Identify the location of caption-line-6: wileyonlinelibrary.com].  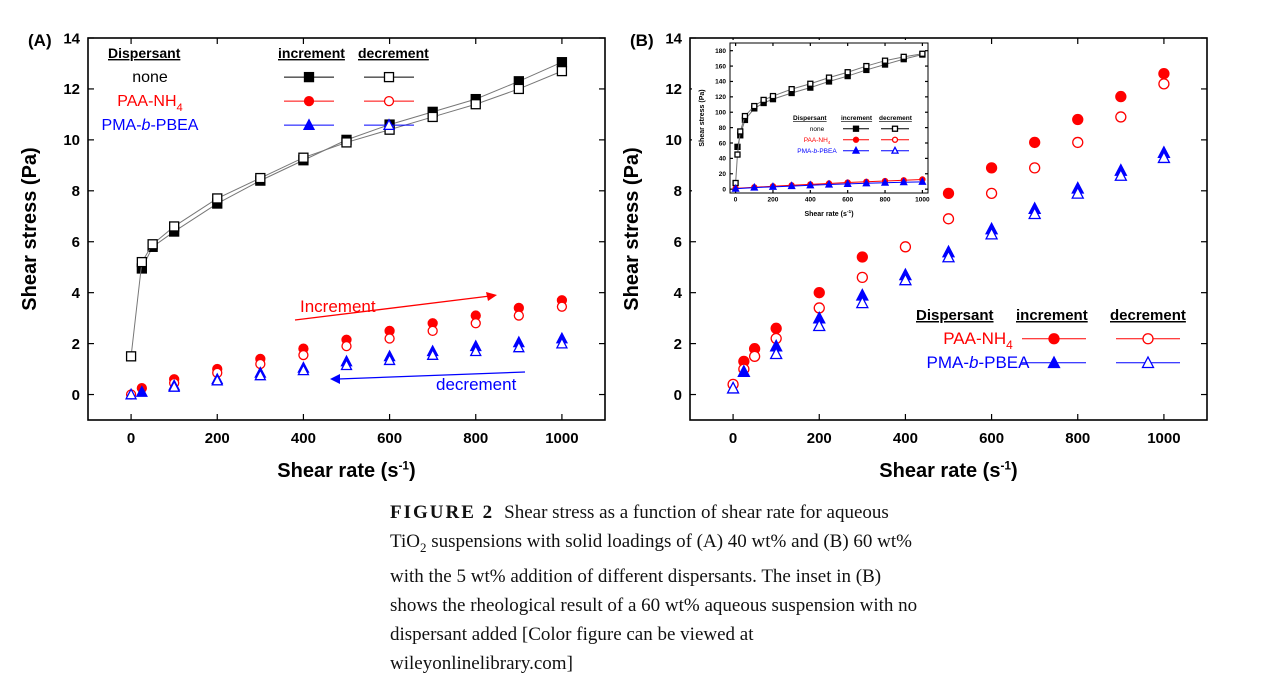
(481, 663).